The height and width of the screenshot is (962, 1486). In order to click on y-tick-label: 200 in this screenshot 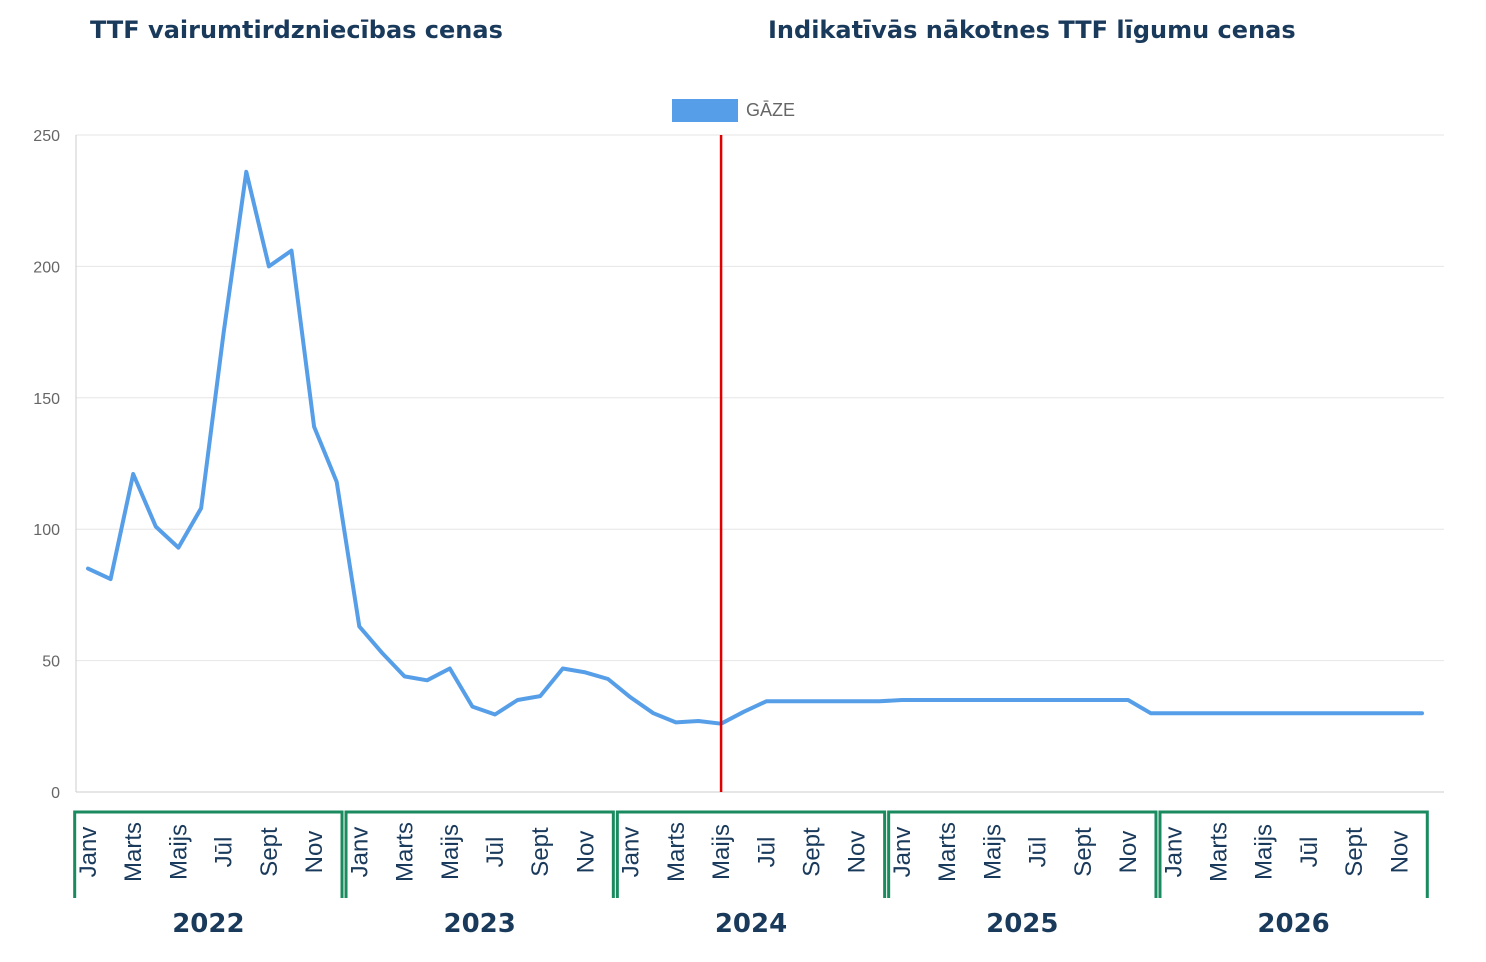, I will do `click(46, 267)`.